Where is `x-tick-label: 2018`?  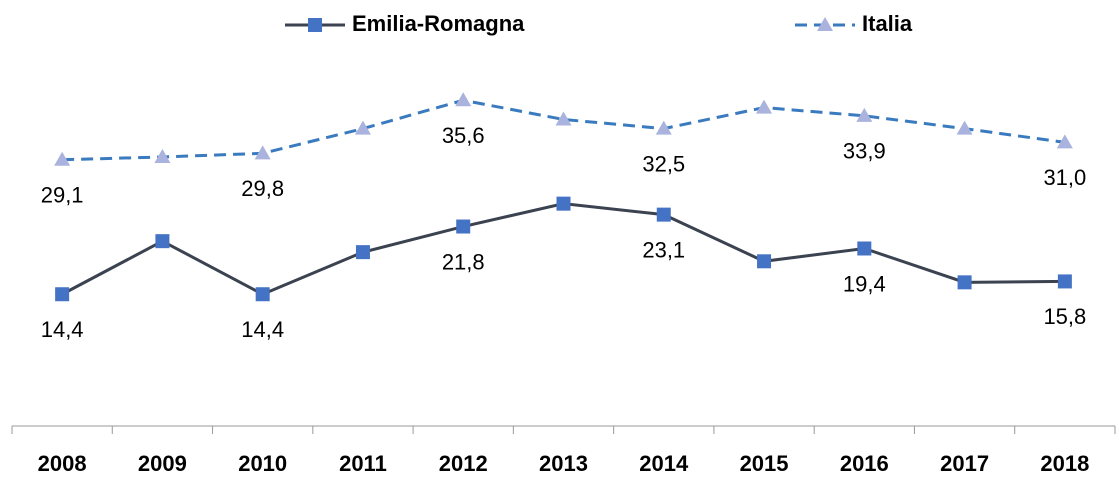
x-tick-label: 2018 is located at coordinates (1064, 463).